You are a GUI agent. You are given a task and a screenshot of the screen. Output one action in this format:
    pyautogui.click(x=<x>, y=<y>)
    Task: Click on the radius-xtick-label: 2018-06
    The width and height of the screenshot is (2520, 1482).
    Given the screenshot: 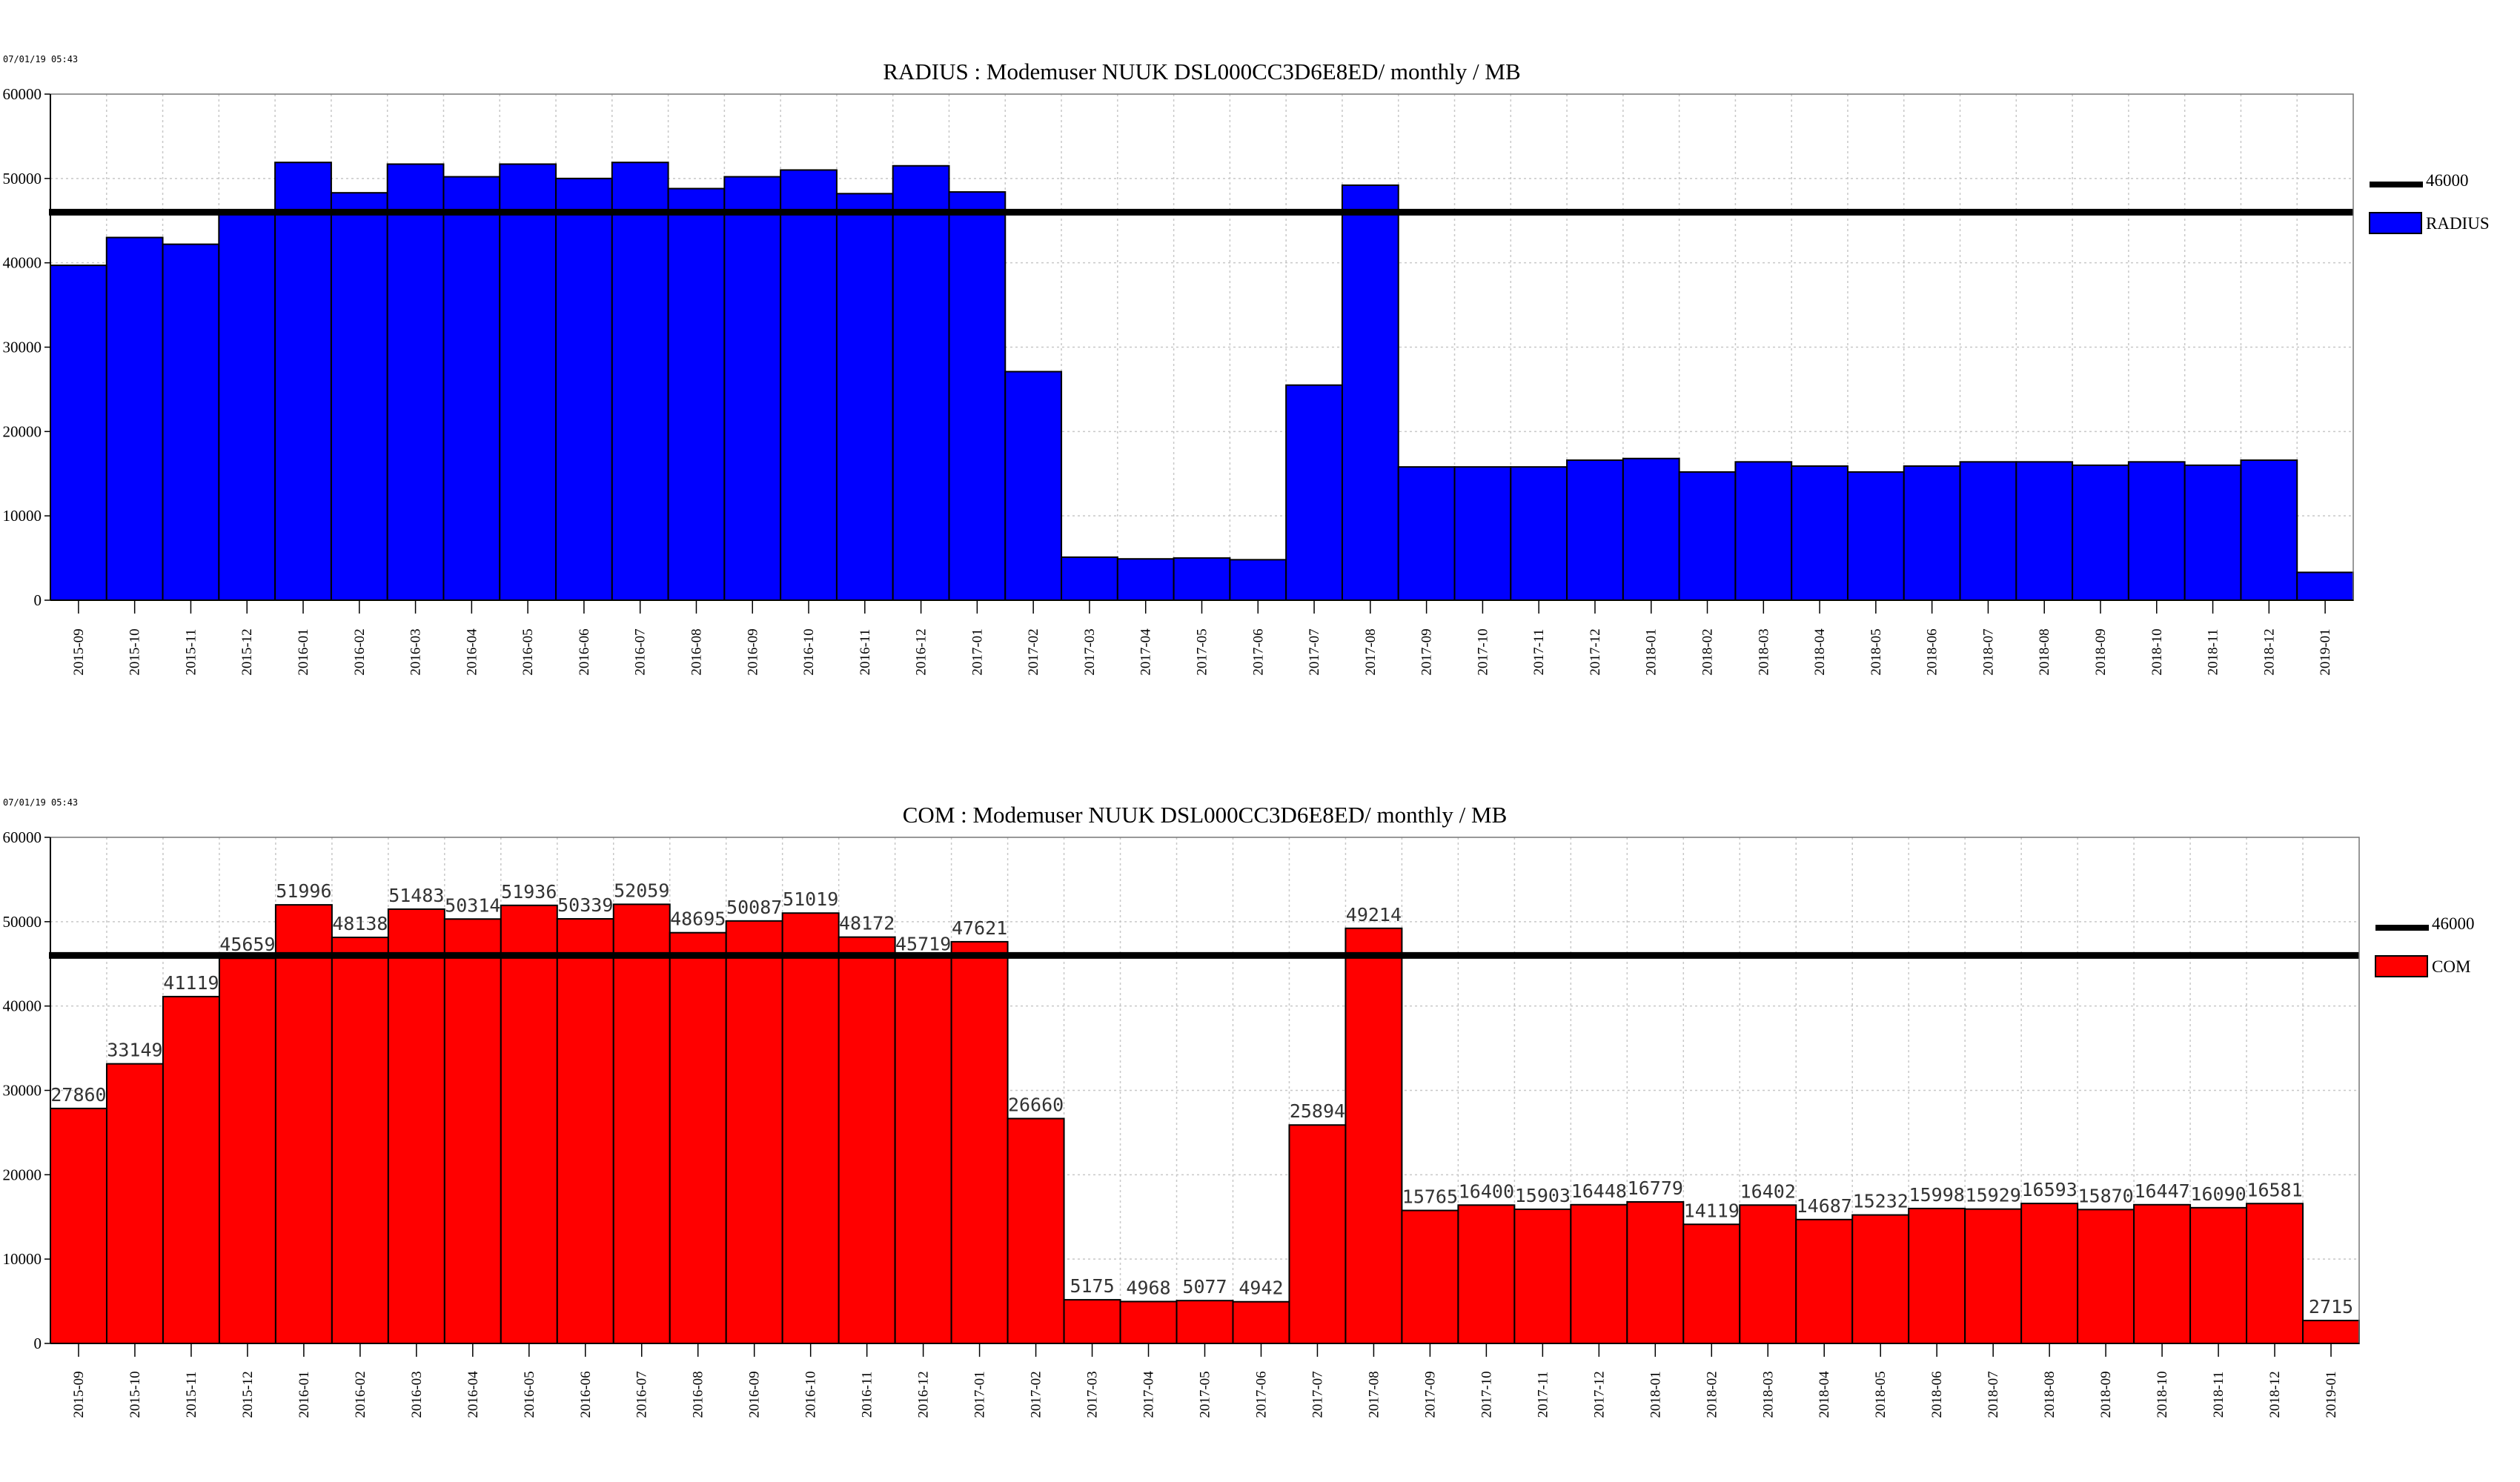 What is the action you would take?
    pyautogui.click(x=1932, y=651)
    